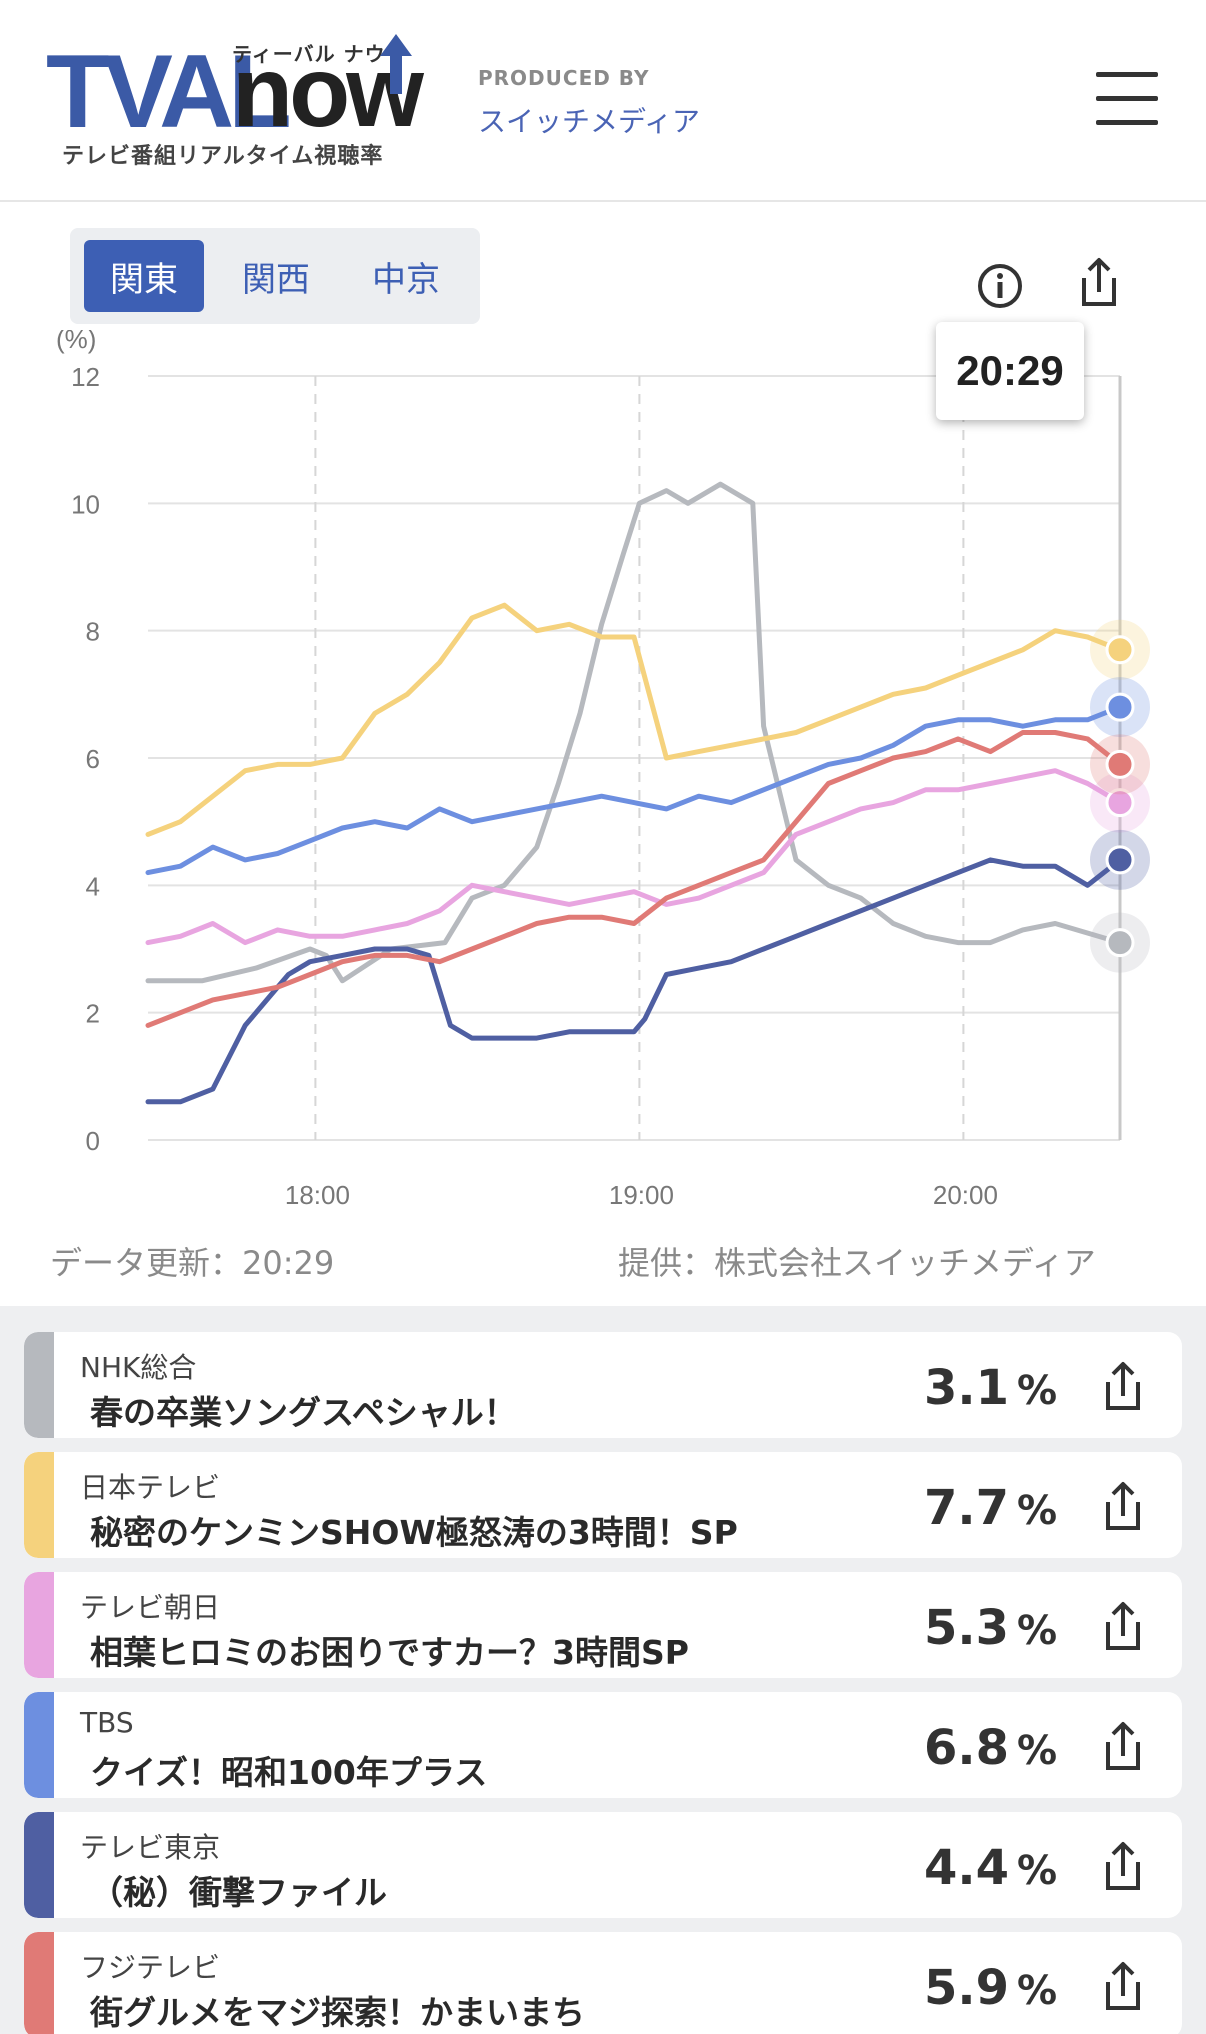 Image resolution: width=1206 pixels, height=2034 pixels. What do you see at coordinates (641, 1195) in the screenshot?
I see `x-tick-label: 19:00` at bounding box center [641, 1195].